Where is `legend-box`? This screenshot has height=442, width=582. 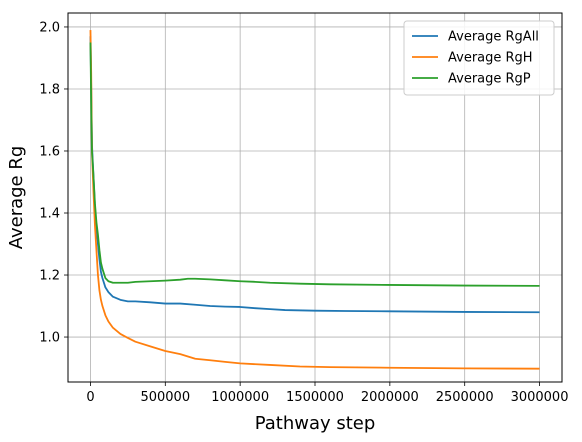 legend-box is located at coordinates (479, 58).